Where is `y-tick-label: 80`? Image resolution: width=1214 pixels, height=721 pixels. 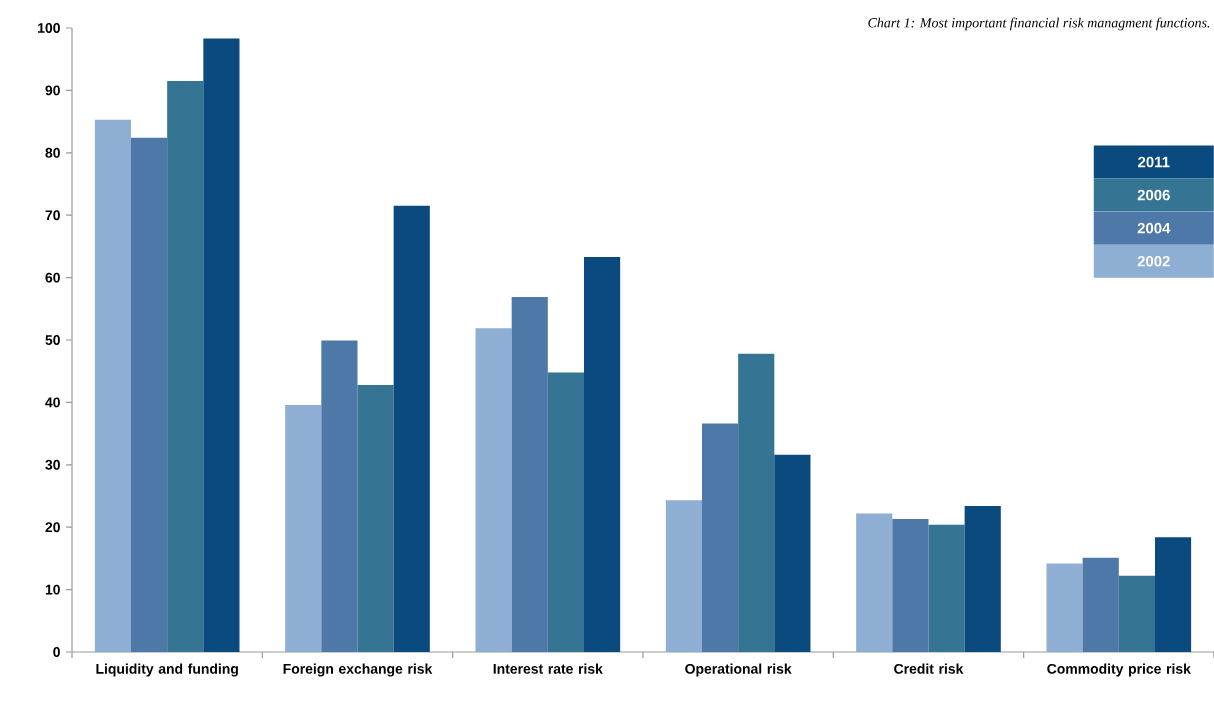
y-tick-label: 80 is located at coordinates (52, 152).